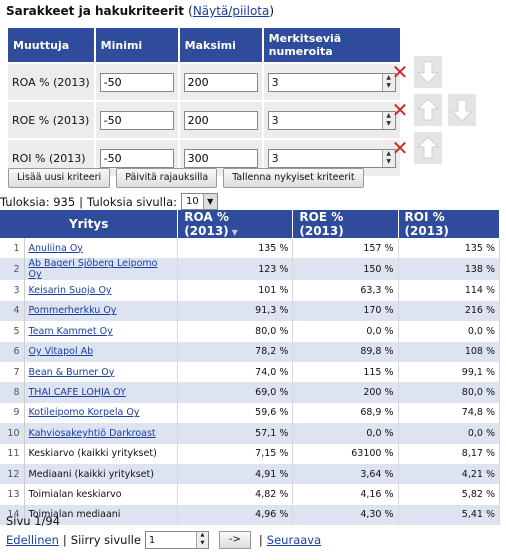 The width and height of the screenshot is (506, 560). Describe the element at coordinates (235, 224) in the screenshot. I see `column-header-roa: ROA % (2013) ▼` at that location.